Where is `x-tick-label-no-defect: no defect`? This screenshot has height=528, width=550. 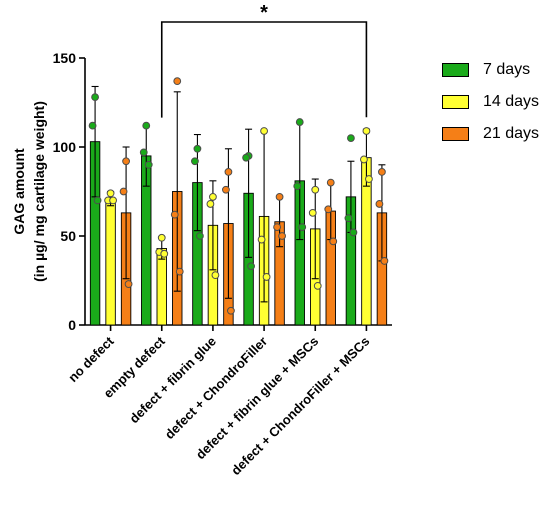 x-tick-label-no-defect: no defect is located at coordinates (91, 359).